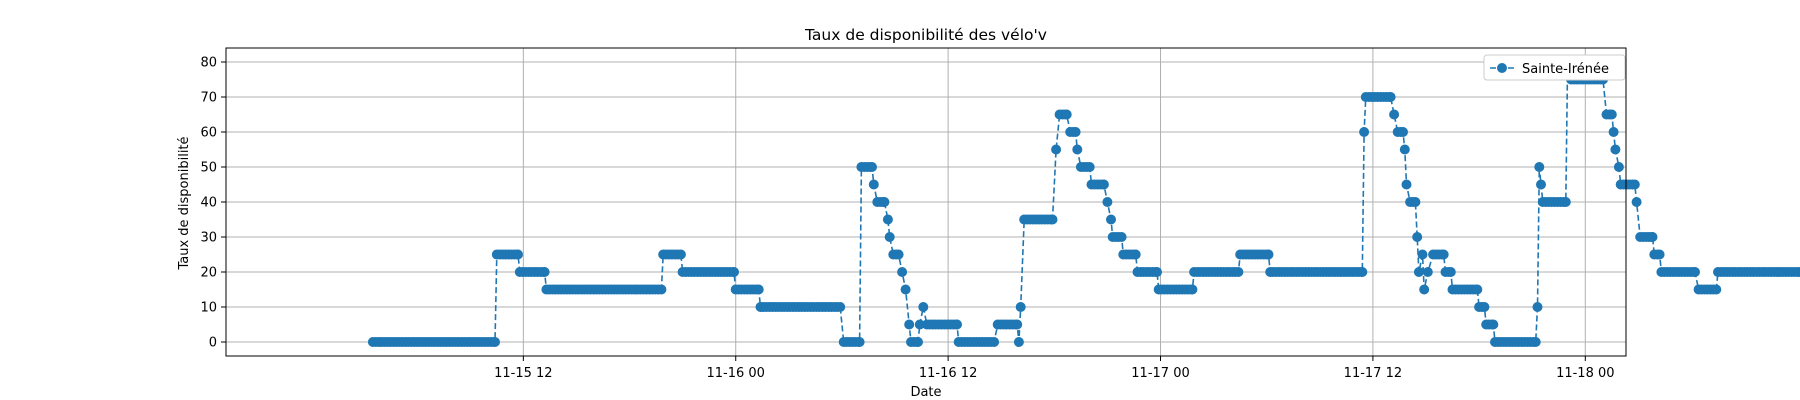  What do you see at coordinates (948, 373) in the screenshot?
I see `x-tick-label: 11-16 12` at bounding box center [948, 373].